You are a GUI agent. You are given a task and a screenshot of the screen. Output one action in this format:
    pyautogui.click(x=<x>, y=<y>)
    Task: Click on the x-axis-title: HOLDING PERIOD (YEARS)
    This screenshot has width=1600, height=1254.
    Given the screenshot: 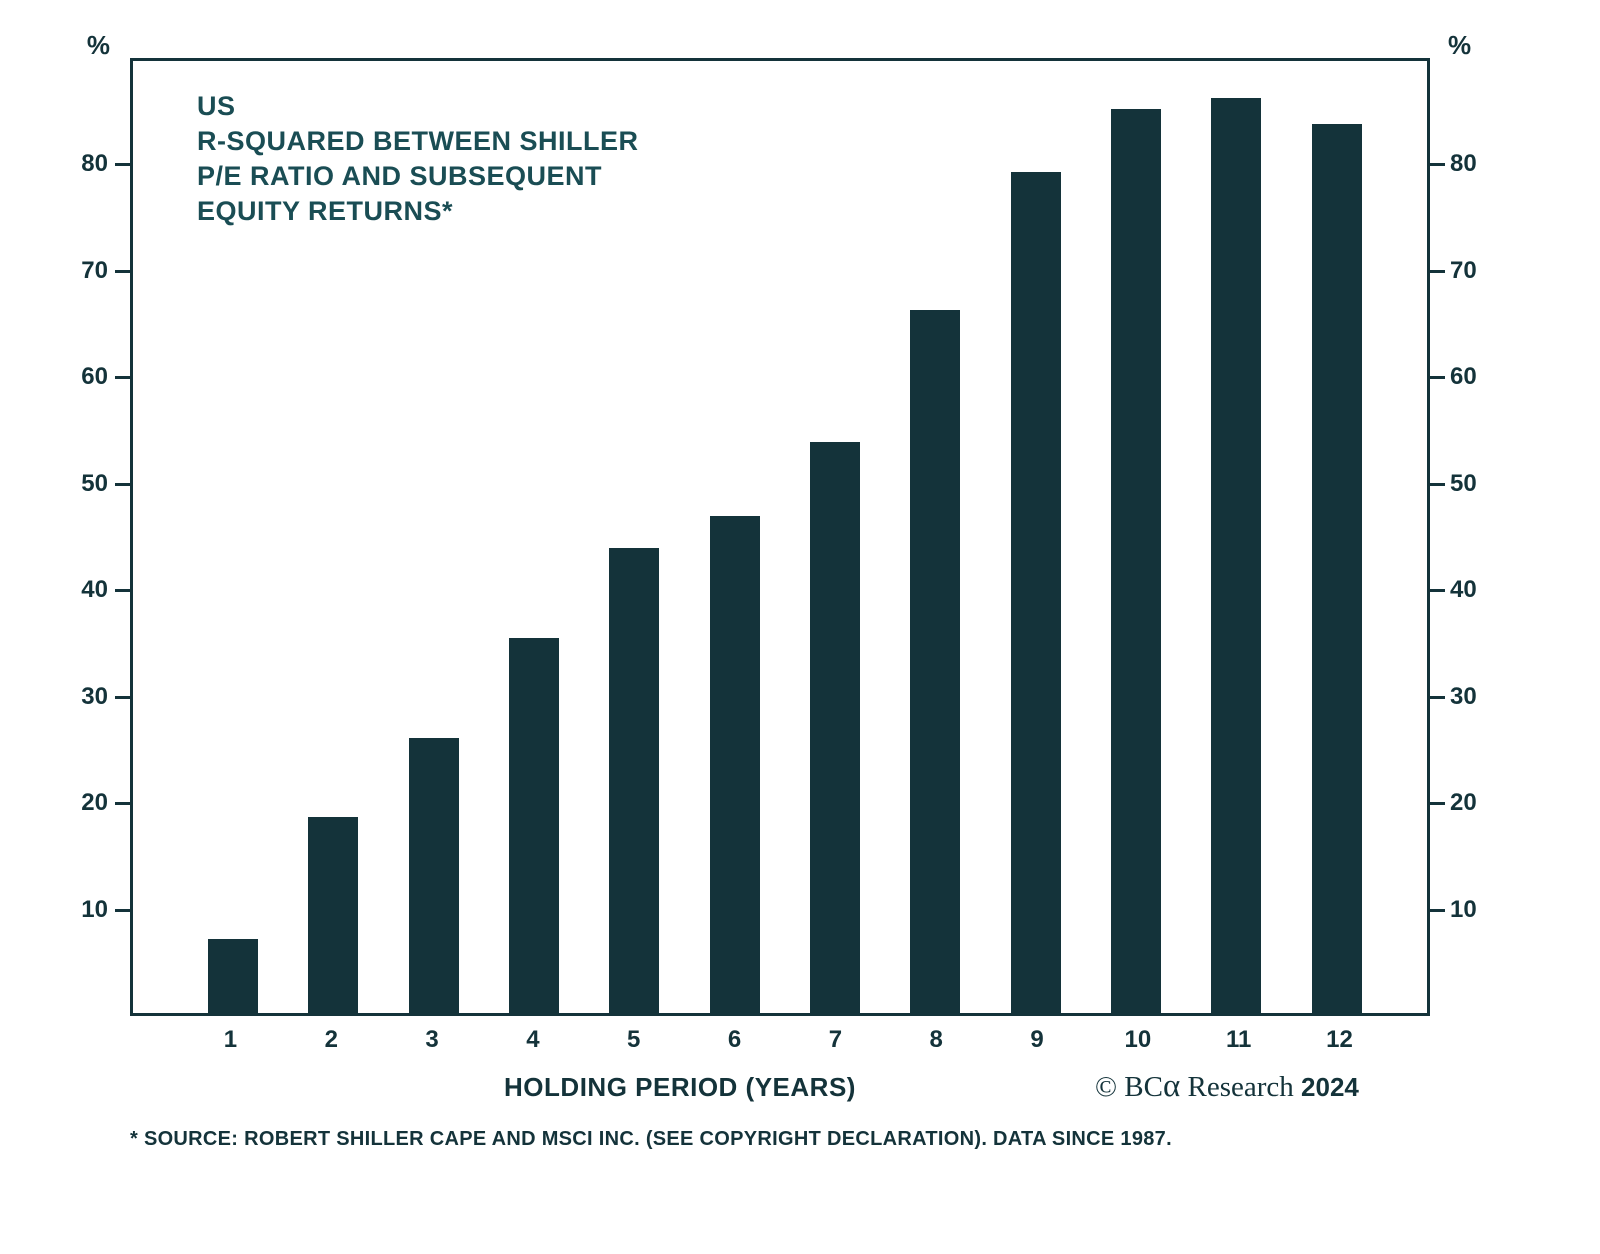 What is the action you would take?
    pyautogui.click(x=680, y=1087)
    